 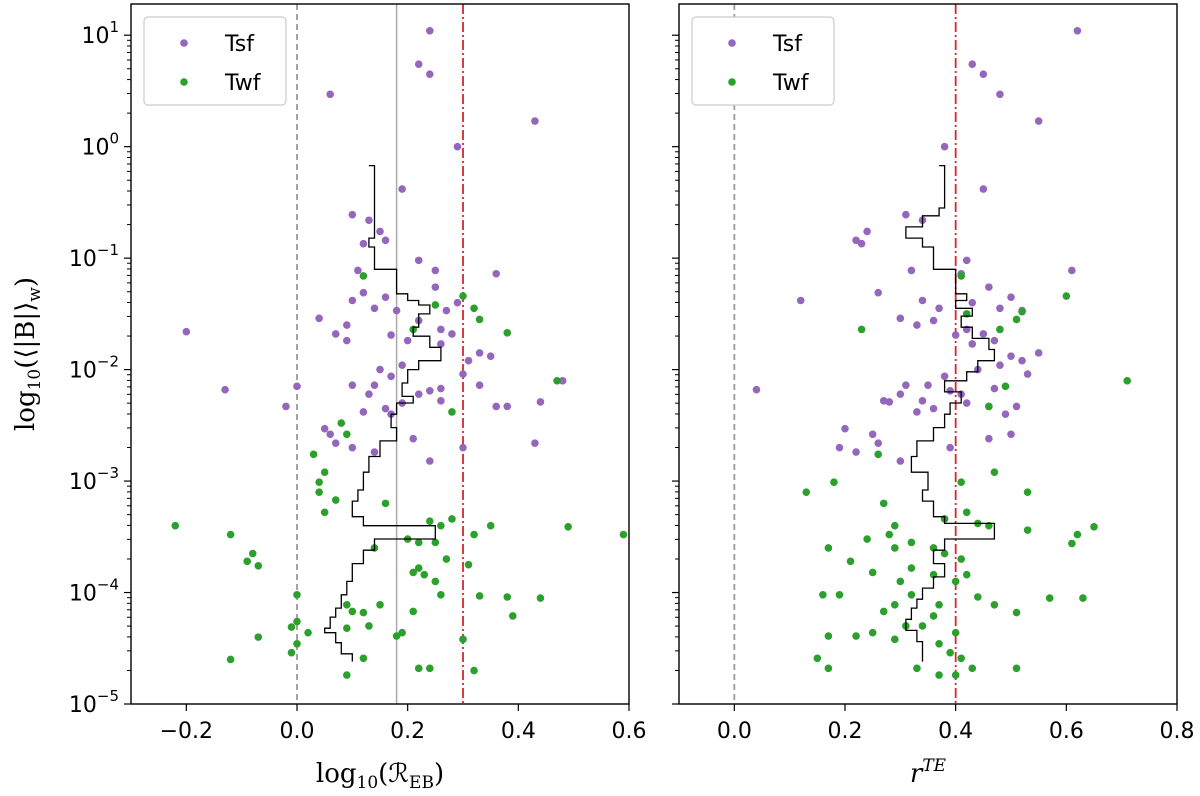 I want to click on y-tick-label: 10⁰, so click(x=100, y=145).